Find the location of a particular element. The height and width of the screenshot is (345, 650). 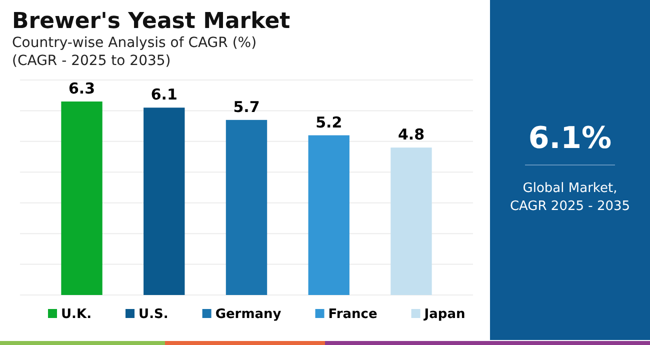

text: CAGR 2025 - 2035 is located at coordinates (570, 206).